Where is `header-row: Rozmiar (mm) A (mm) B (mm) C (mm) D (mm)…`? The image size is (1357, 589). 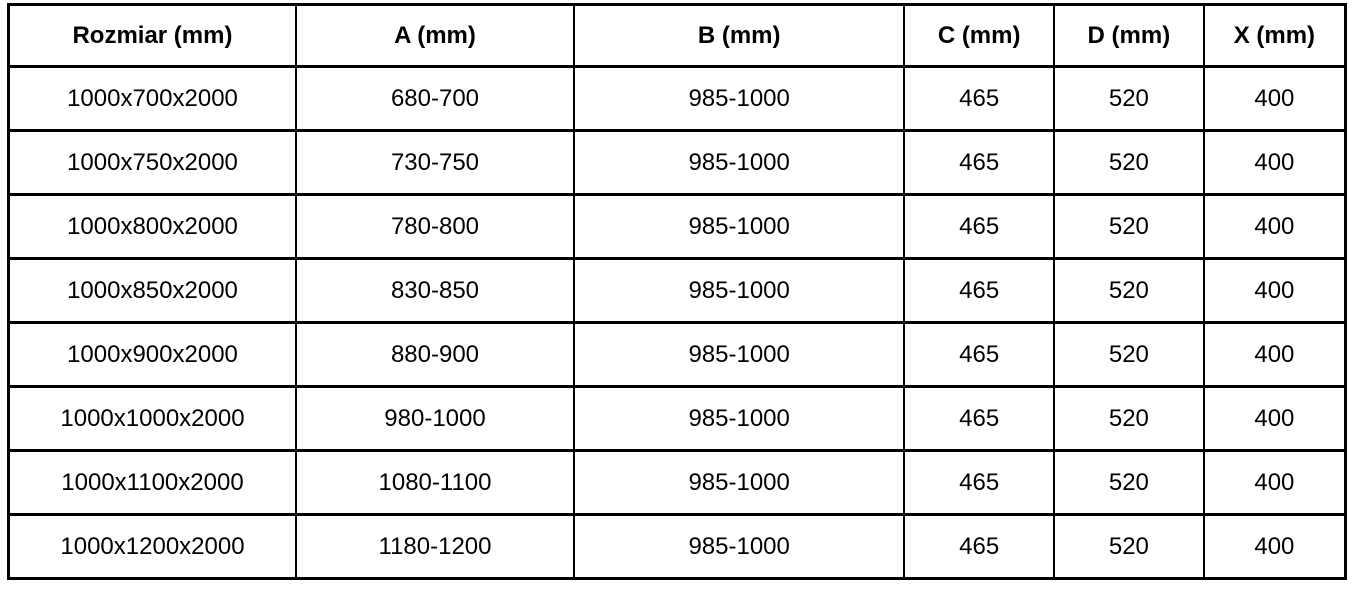
header-row: Rozmiar (mm) A (mm) B (mm) C (mm) D (mm)… is located at coordinates (677, 35).